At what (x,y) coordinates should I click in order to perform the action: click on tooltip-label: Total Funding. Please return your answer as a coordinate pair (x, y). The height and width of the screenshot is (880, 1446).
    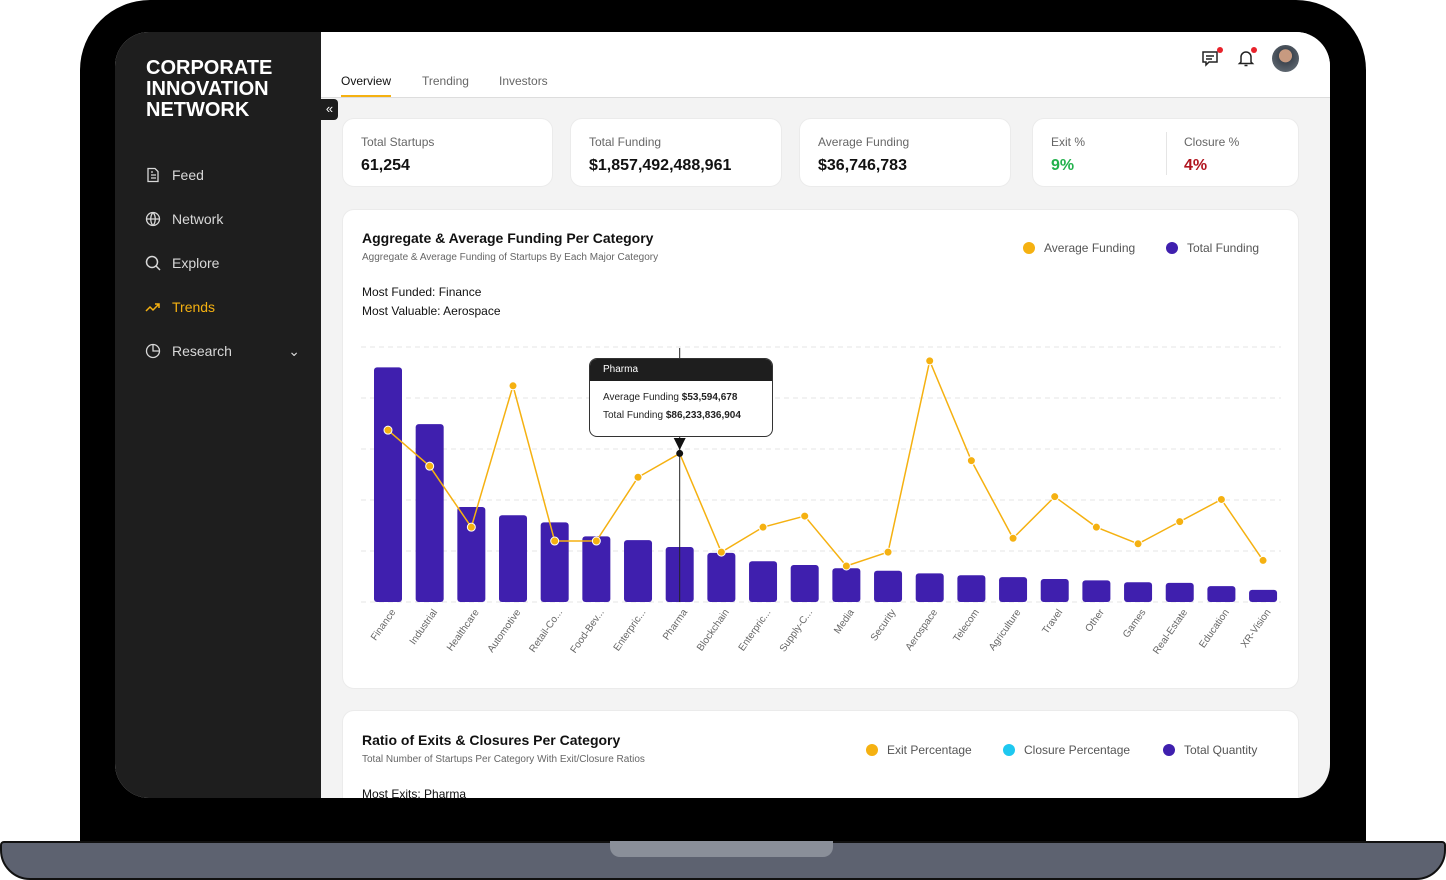
    Looking at the image, I should click on (633, 415).